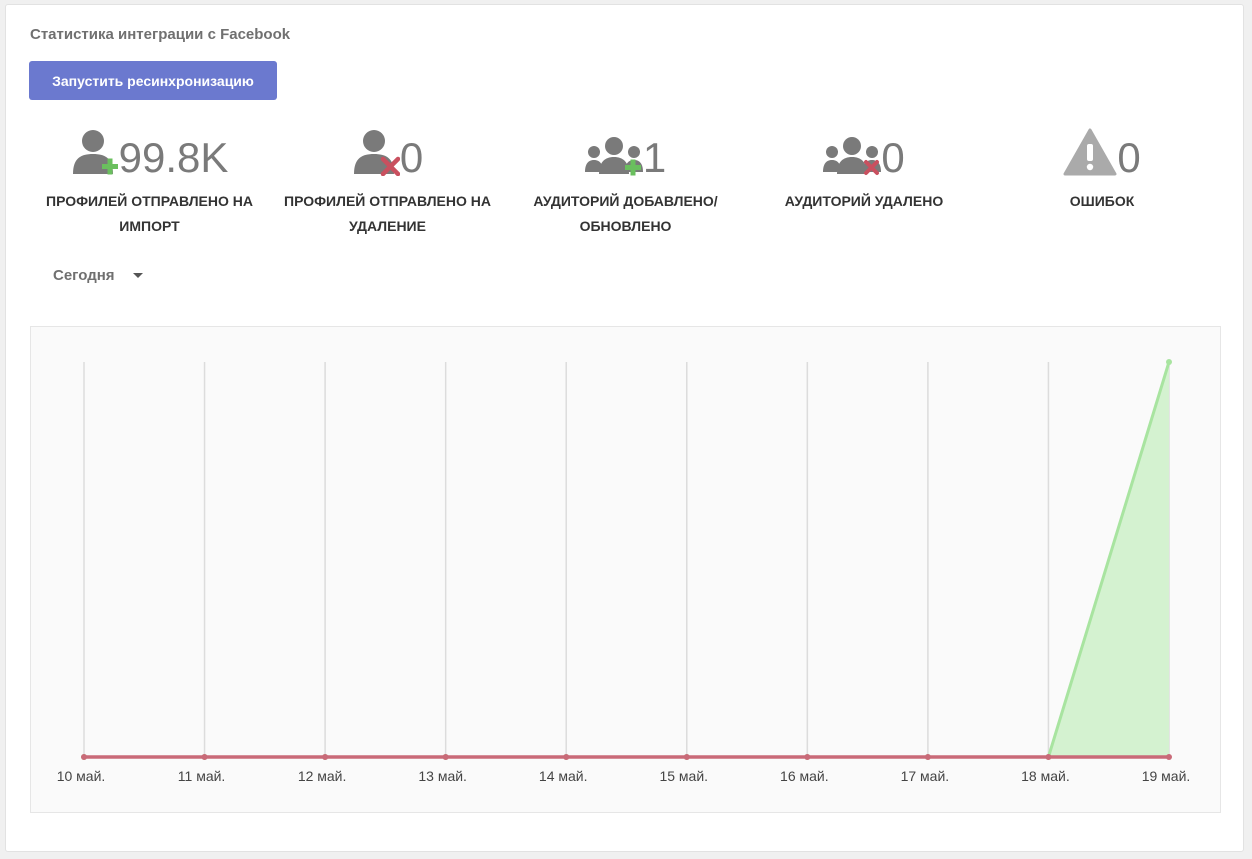 This screenshot has width=1252, height=859. I want to click on warning-icon, so click(1090, 154).